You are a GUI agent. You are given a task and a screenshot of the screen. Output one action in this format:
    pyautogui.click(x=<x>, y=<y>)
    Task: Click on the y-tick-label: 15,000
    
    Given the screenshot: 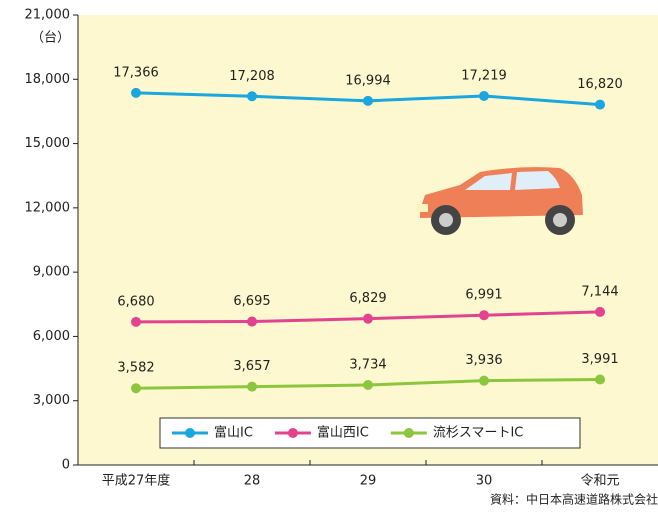 What is the action you would take?
    pyautogui.click(x=48, y=143)
    